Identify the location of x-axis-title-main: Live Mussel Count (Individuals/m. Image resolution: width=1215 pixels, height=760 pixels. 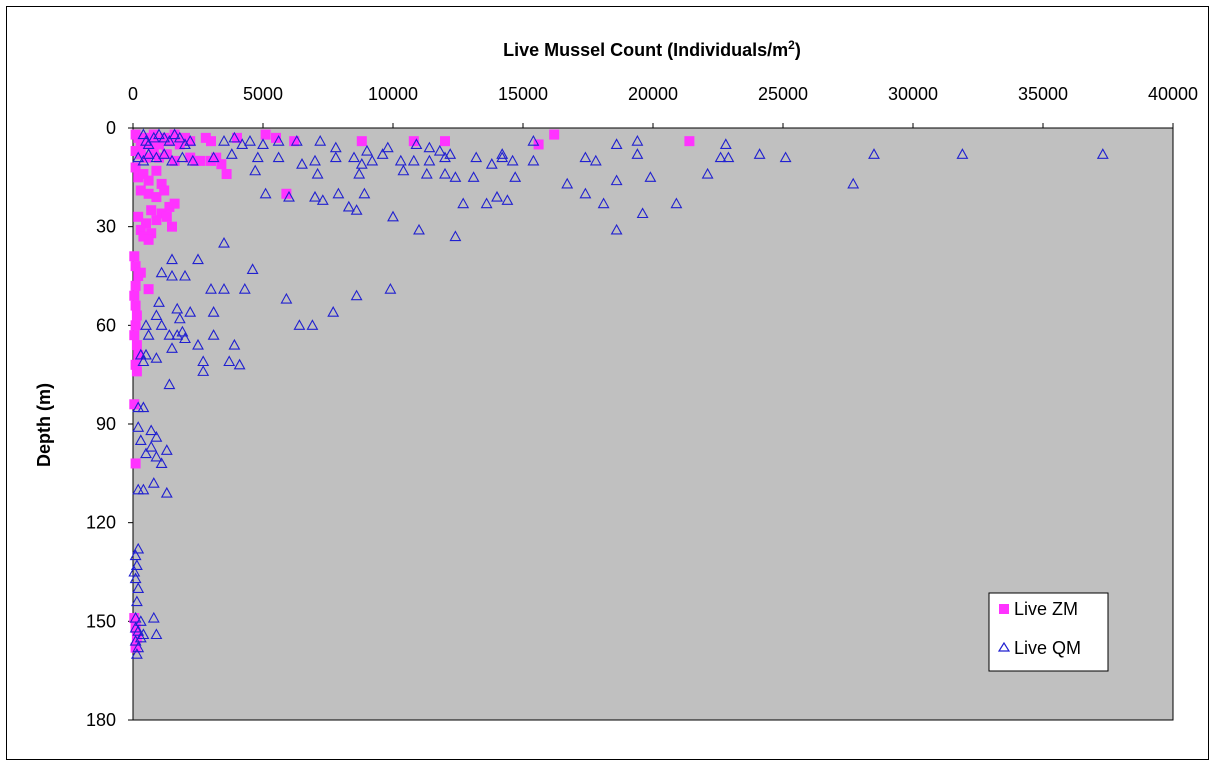
(645, 50).